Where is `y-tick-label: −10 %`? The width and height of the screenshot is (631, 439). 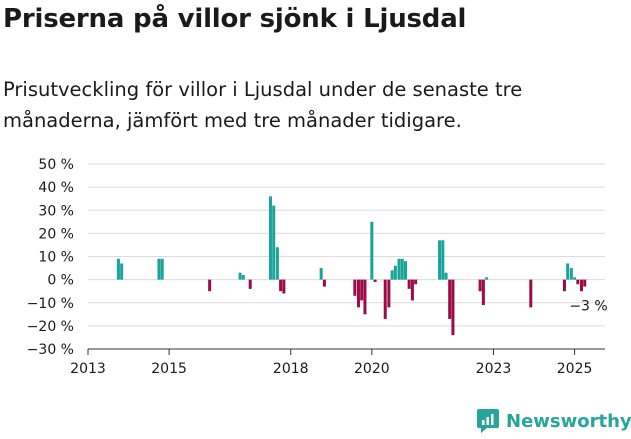 y-tick-label: −10 % is located at coordinates (50, 304).